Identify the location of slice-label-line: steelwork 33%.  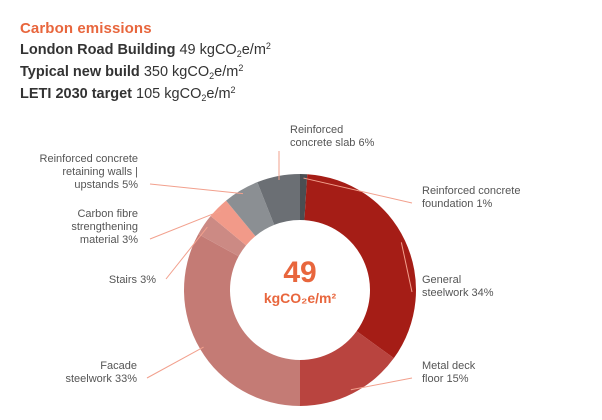
(101, 379).